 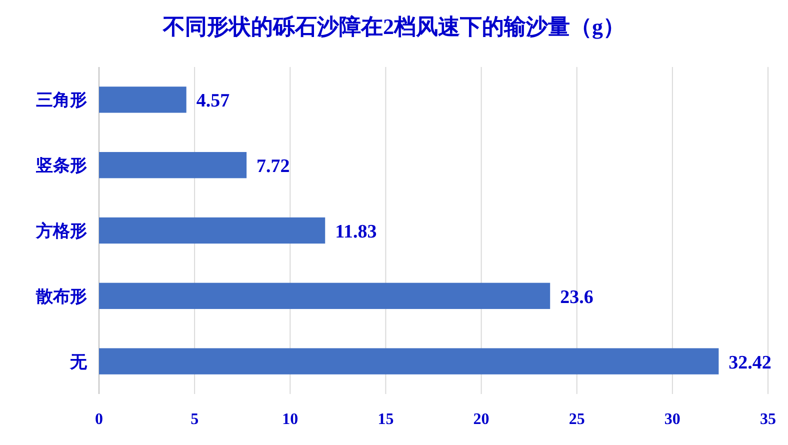 I want to click on x-tick-label: 25, so click(x=576, y=419).